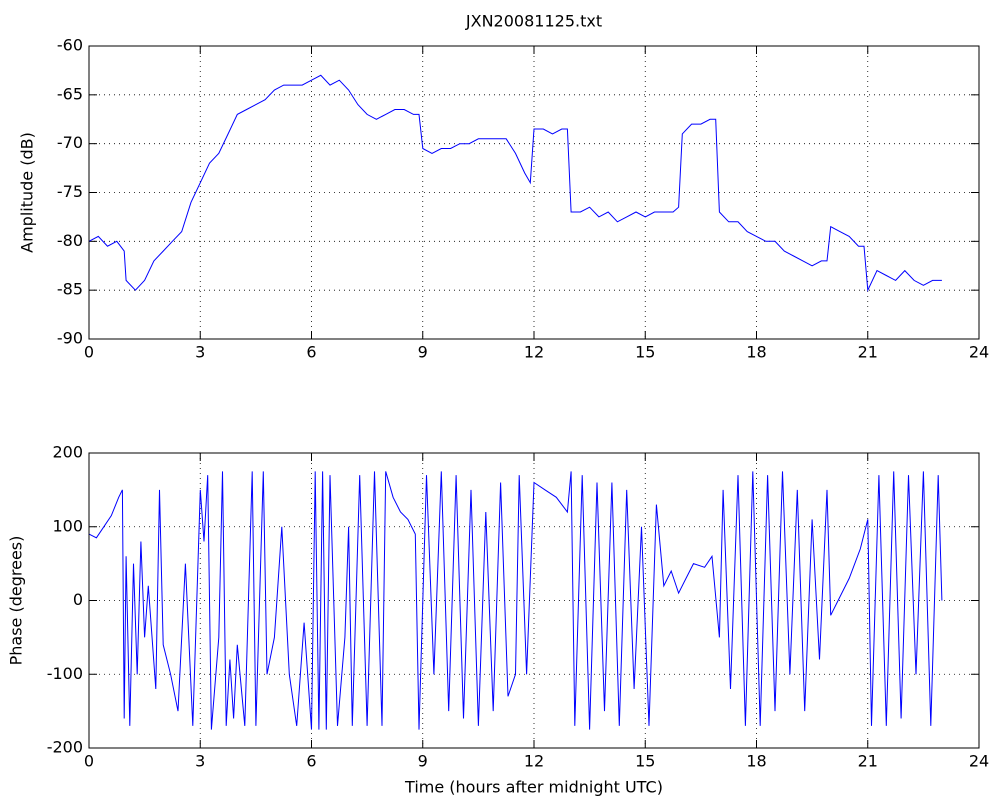 Image resolution: width=998 pixels, height=806 pixels. I want to click on y-tick-label: -75, so click(70, 191).